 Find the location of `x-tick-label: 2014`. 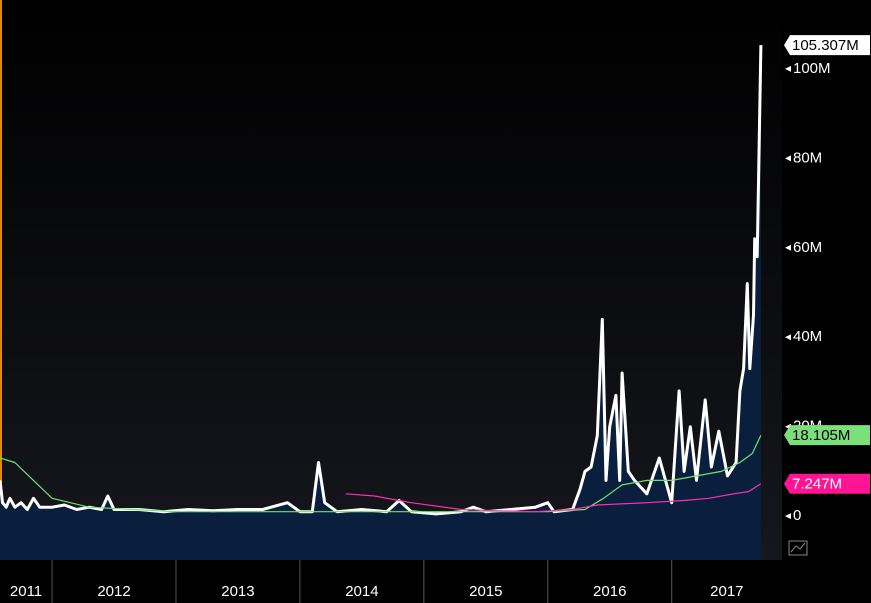

x-tick-label: 2014 is located at coordinates (361, 591).